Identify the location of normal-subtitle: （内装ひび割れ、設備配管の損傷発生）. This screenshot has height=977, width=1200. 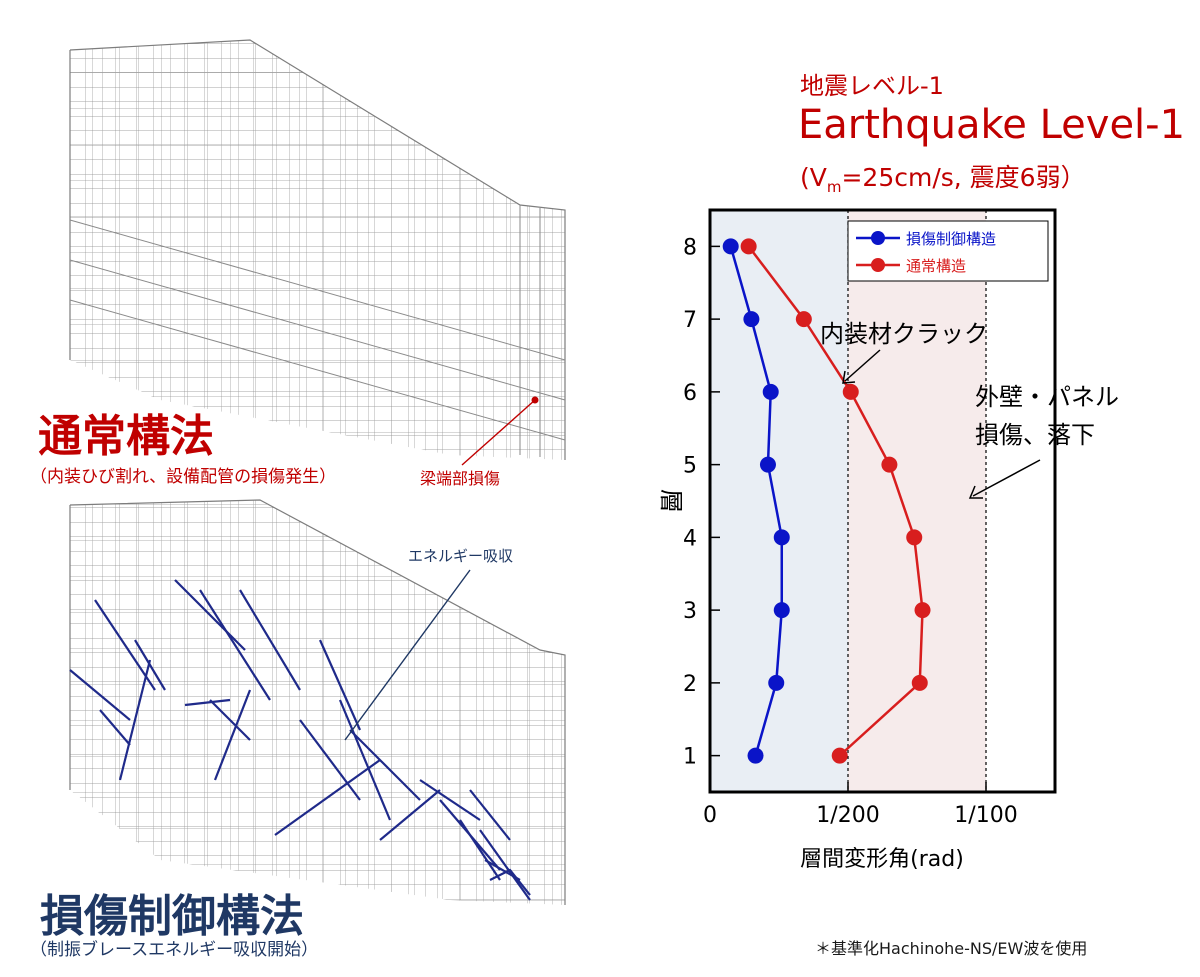
(183, 477).